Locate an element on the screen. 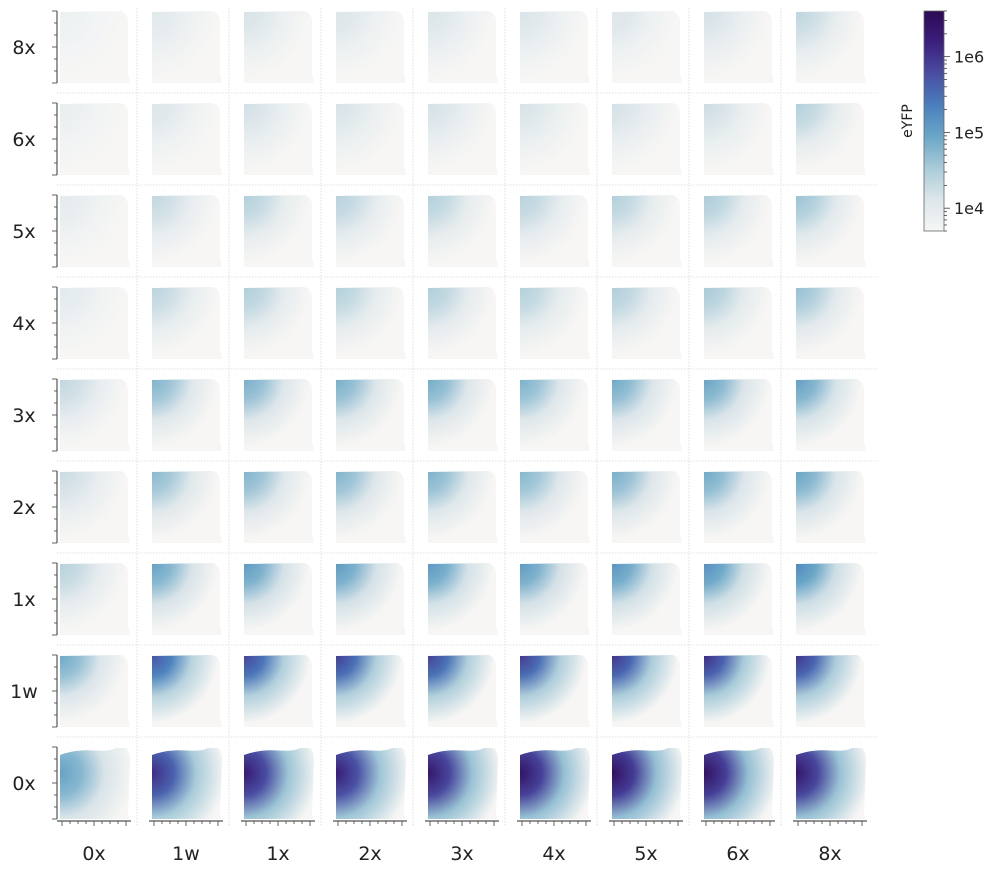 The height and width of the screenshot is (872, 998). colorbar-label: eYFP is located at coordinates (908, 121).